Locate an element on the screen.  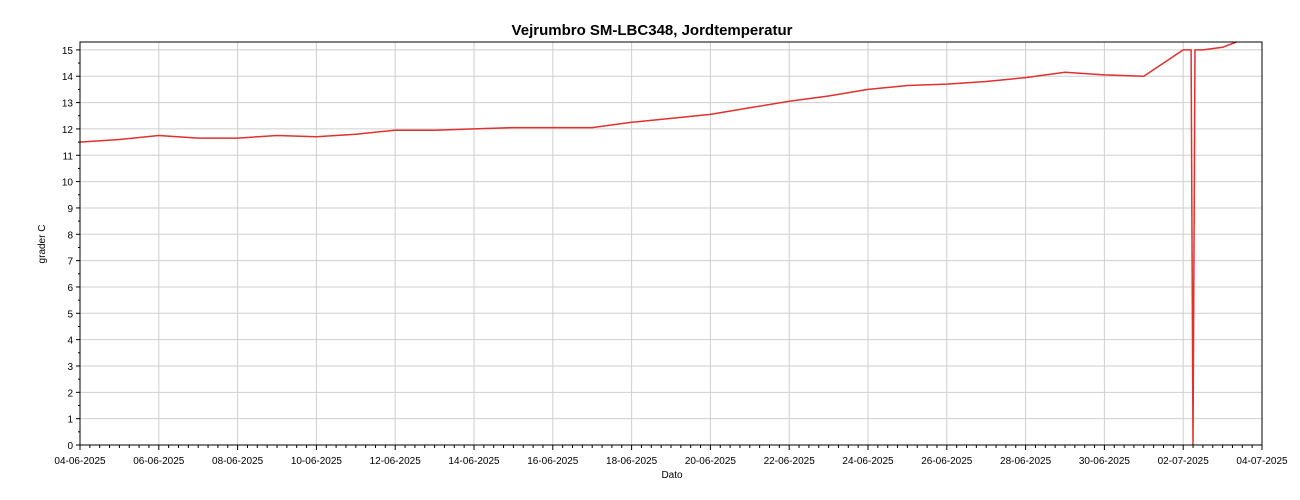
y-tick-label: 3 is located at coordinates (70, 367).